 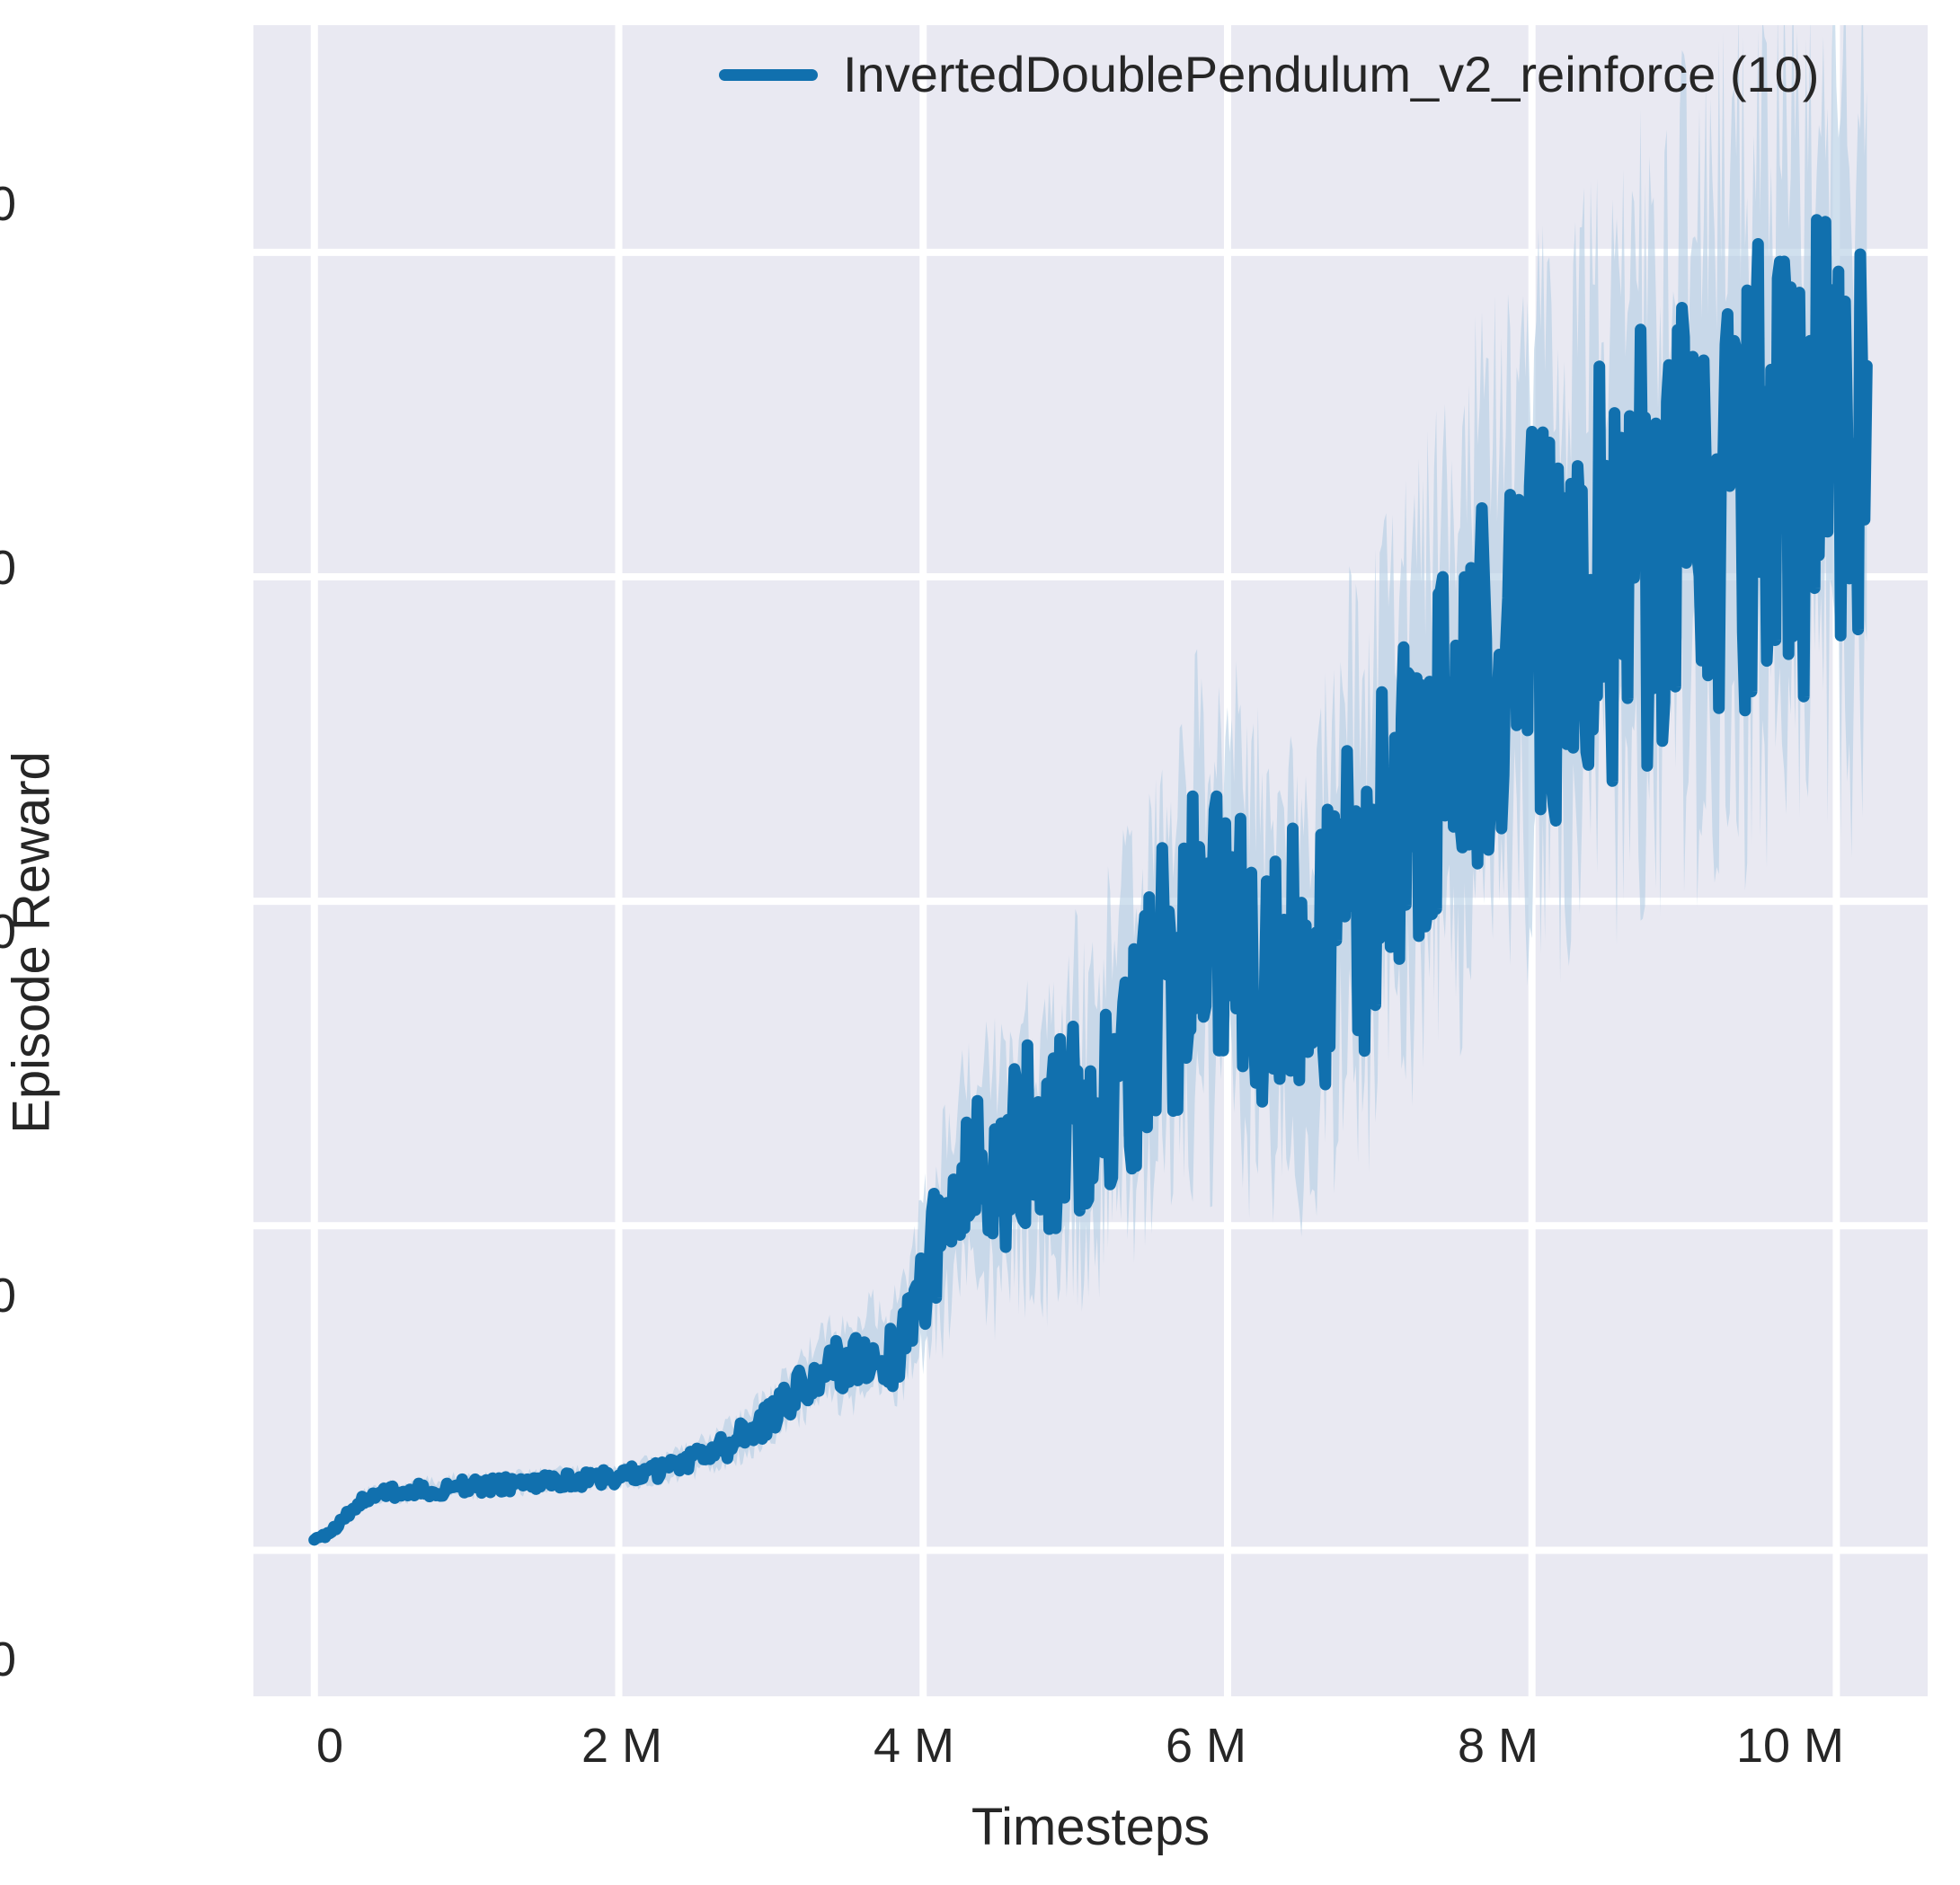 I want to click on x-axis-label: Timesteps, so click(x=1091, y=1827).